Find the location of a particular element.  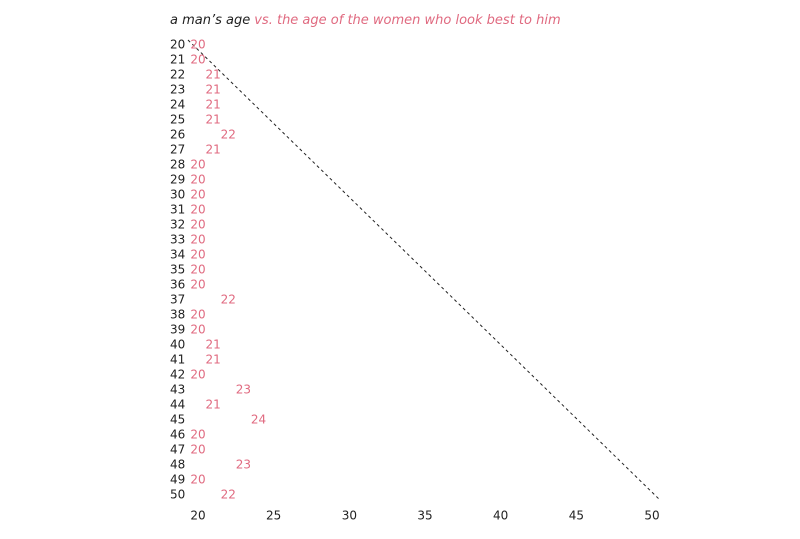

y-category-label: 48 is located at coordinates (177, 465).